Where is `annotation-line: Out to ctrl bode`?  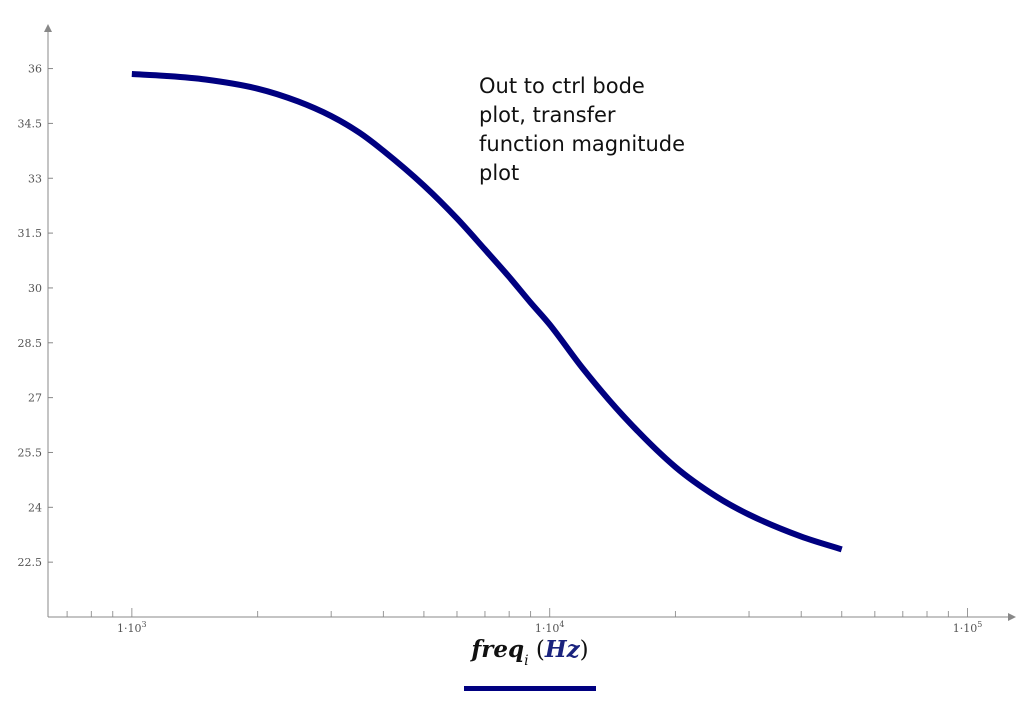 annotation-line: Out to ctrl bode is located at coordinates (562, 86).